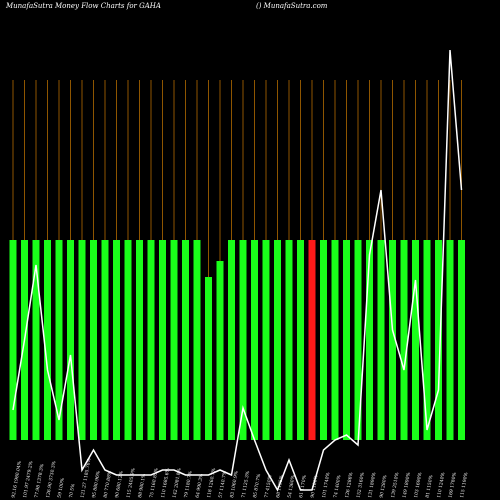 The height and width of the screenshot is (500, 500). I want to click on x-tick-label: 90 1280%, so click(384, 486).